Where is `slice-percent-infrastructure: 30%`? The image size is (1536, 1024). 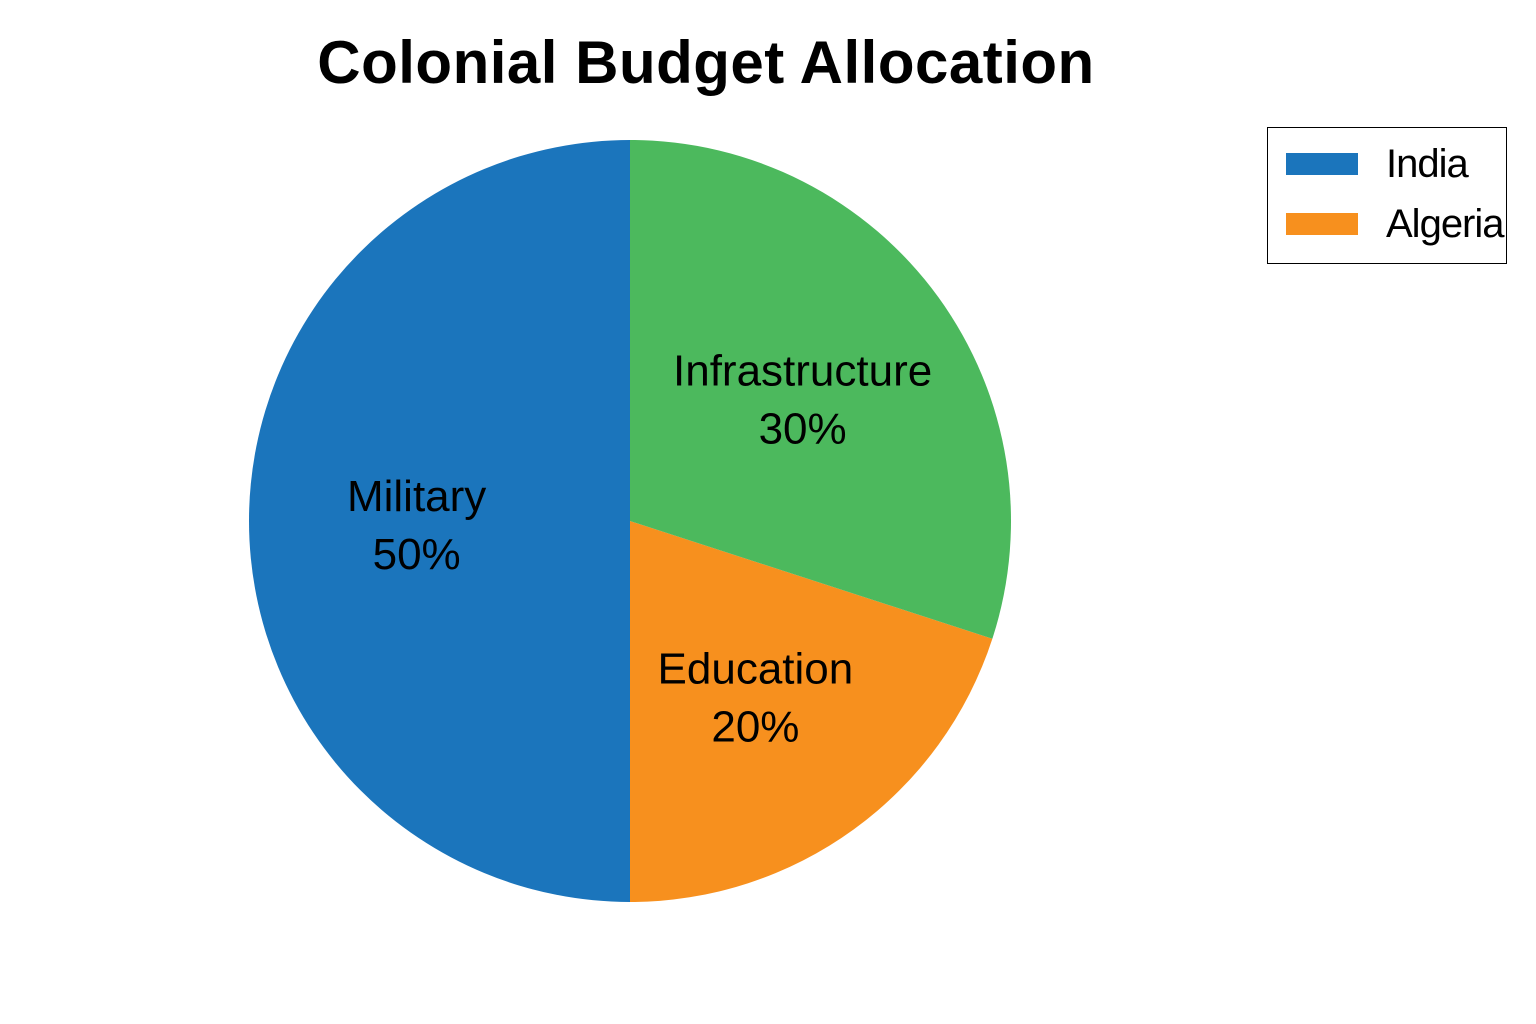
slice-percent-infrastructure: 30% is located at coordinates (803, 429).